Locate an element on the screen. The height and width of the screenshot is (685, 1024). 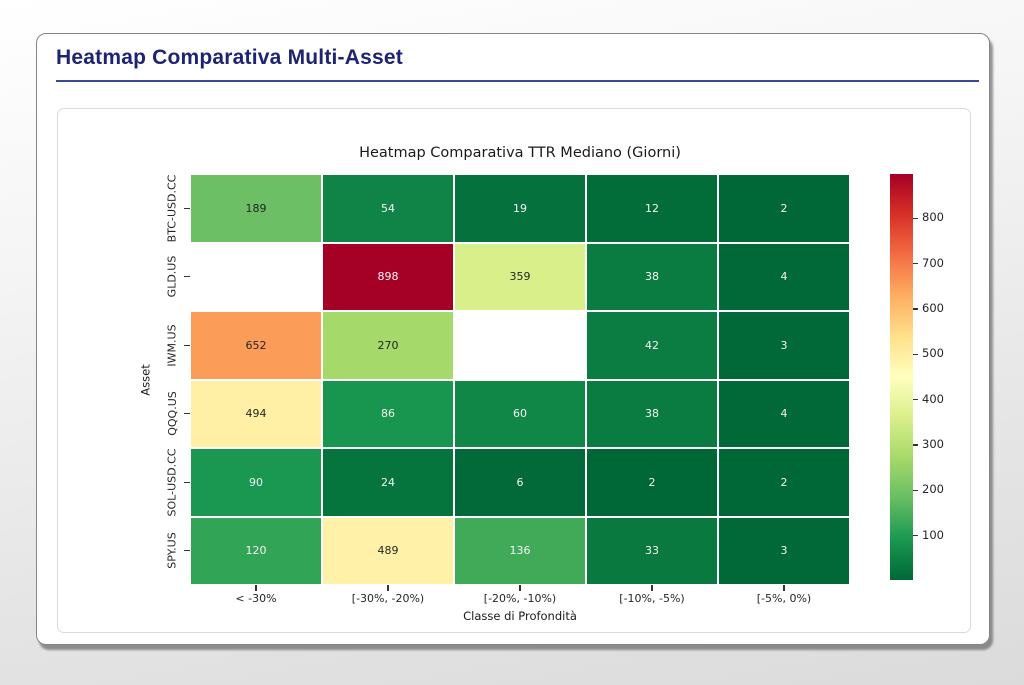
colorbar-tick-label: 800 is located at coordinates (933, 217).